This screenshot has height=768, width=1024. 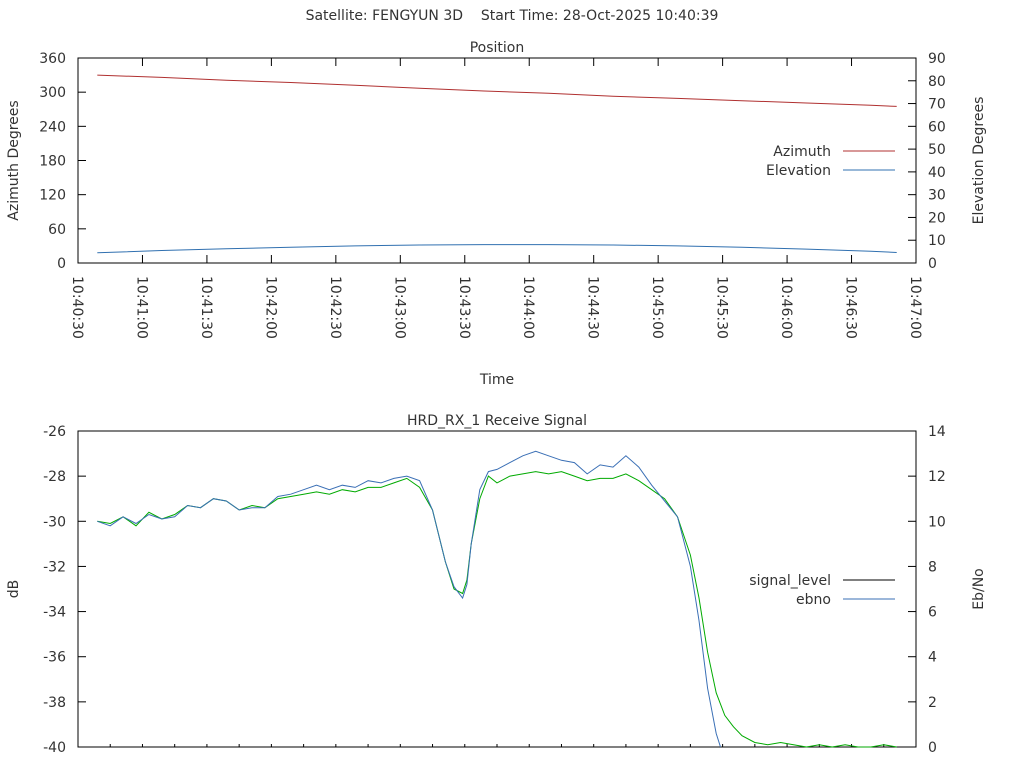 What do you see at coordinates (932, 703) in the screenshot?
I see `y2-tick-label: 2` at bounding box center [932, 703].